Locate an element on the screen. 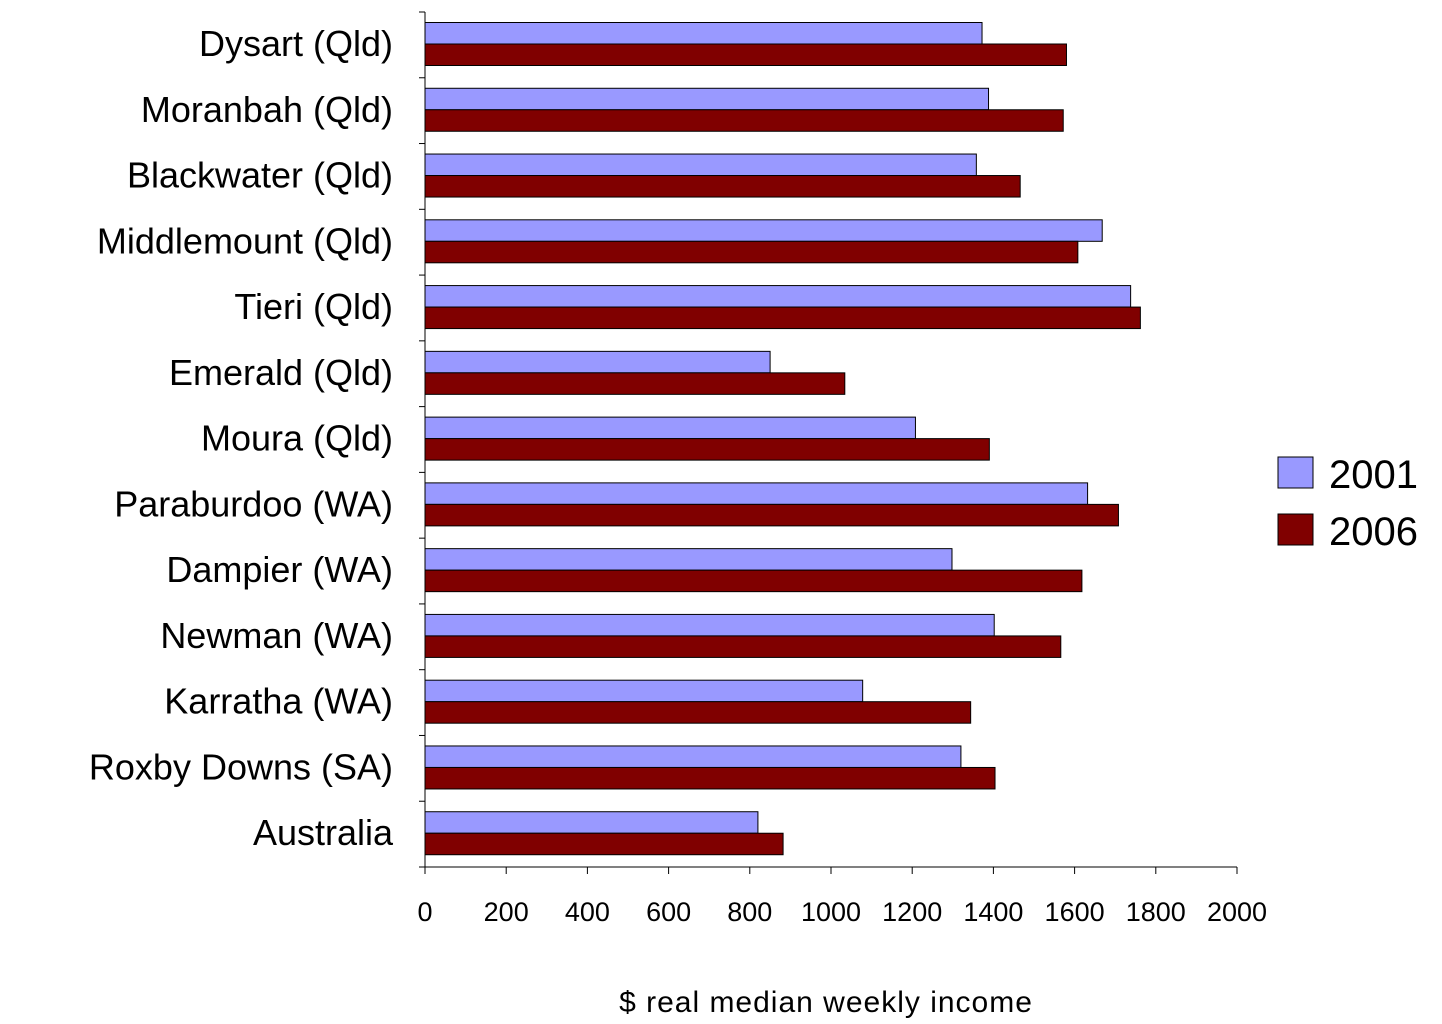 This screenshot has height=1024, width=1442. category-label: Dysart (Qld) is located at coordinates (296, 43).